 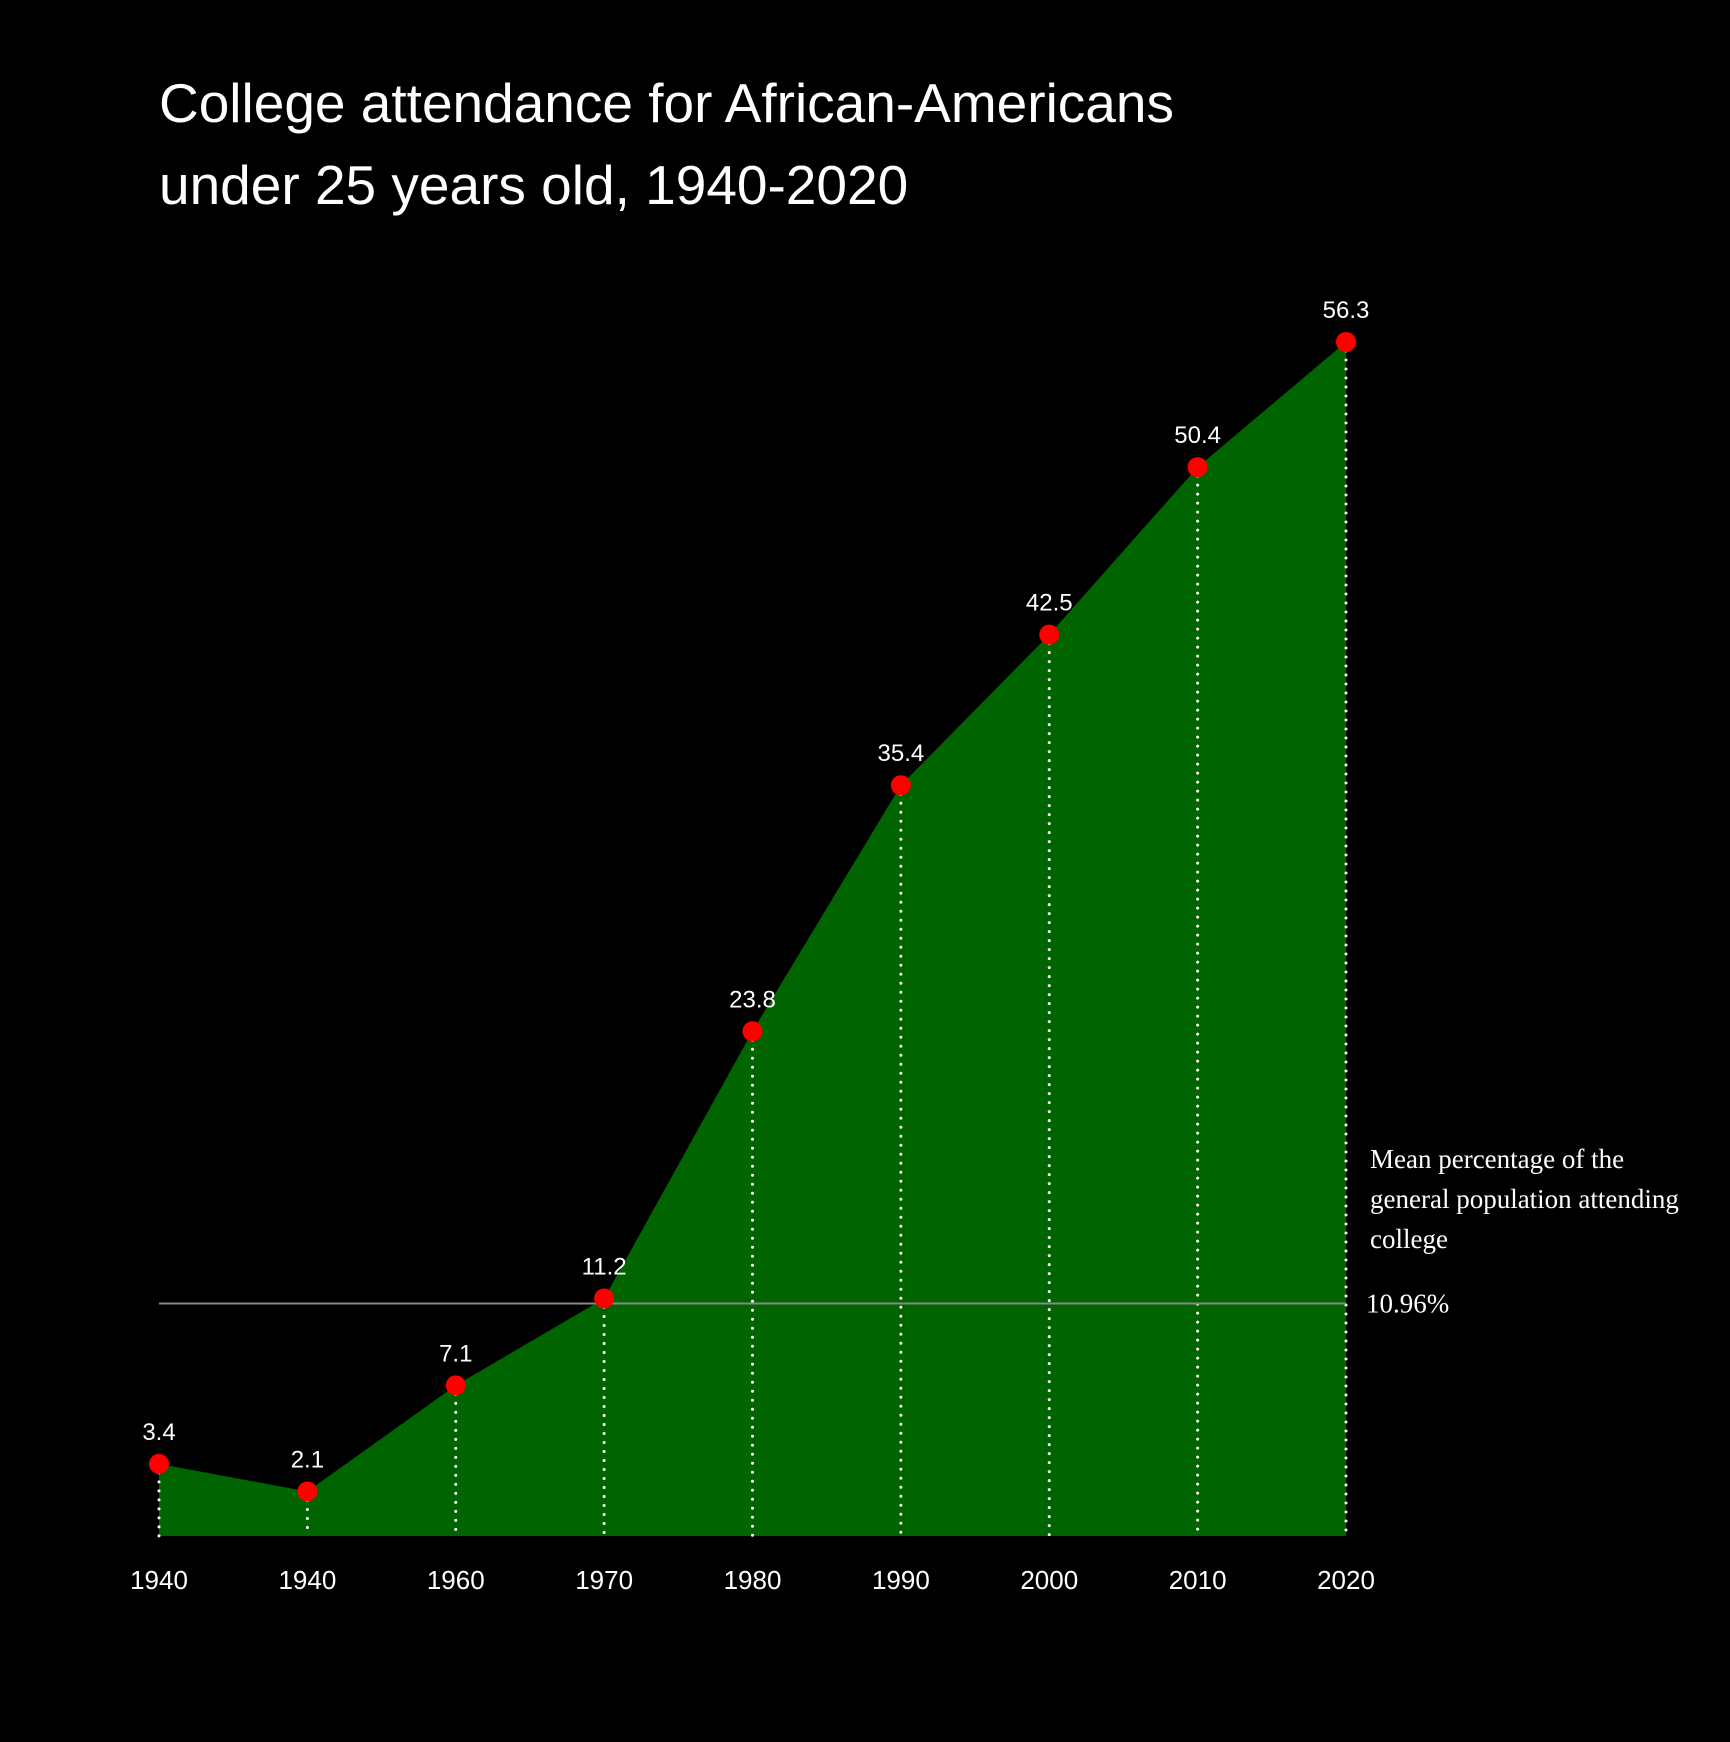 I want to click on chart-title-line-2: under 25 years old, 1940-2020, so click(x=533, y=185).